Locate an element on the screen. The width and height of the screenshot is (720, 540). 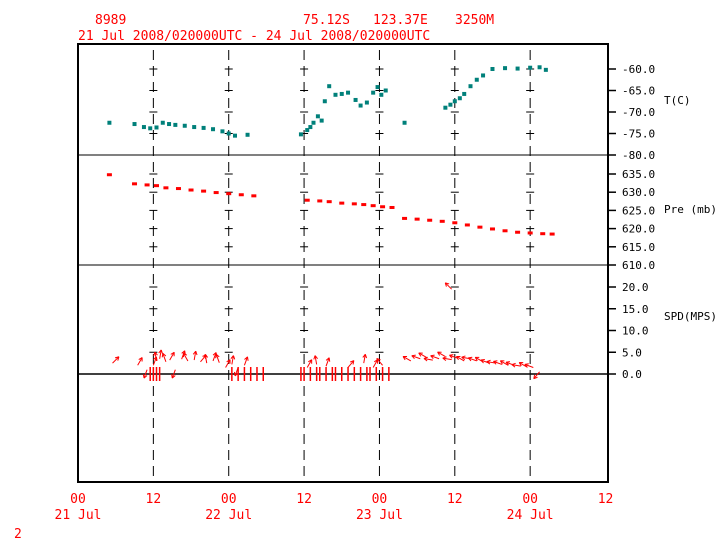
pressure-tick-label-2: 625.0 is located at coordinates (638, 210).